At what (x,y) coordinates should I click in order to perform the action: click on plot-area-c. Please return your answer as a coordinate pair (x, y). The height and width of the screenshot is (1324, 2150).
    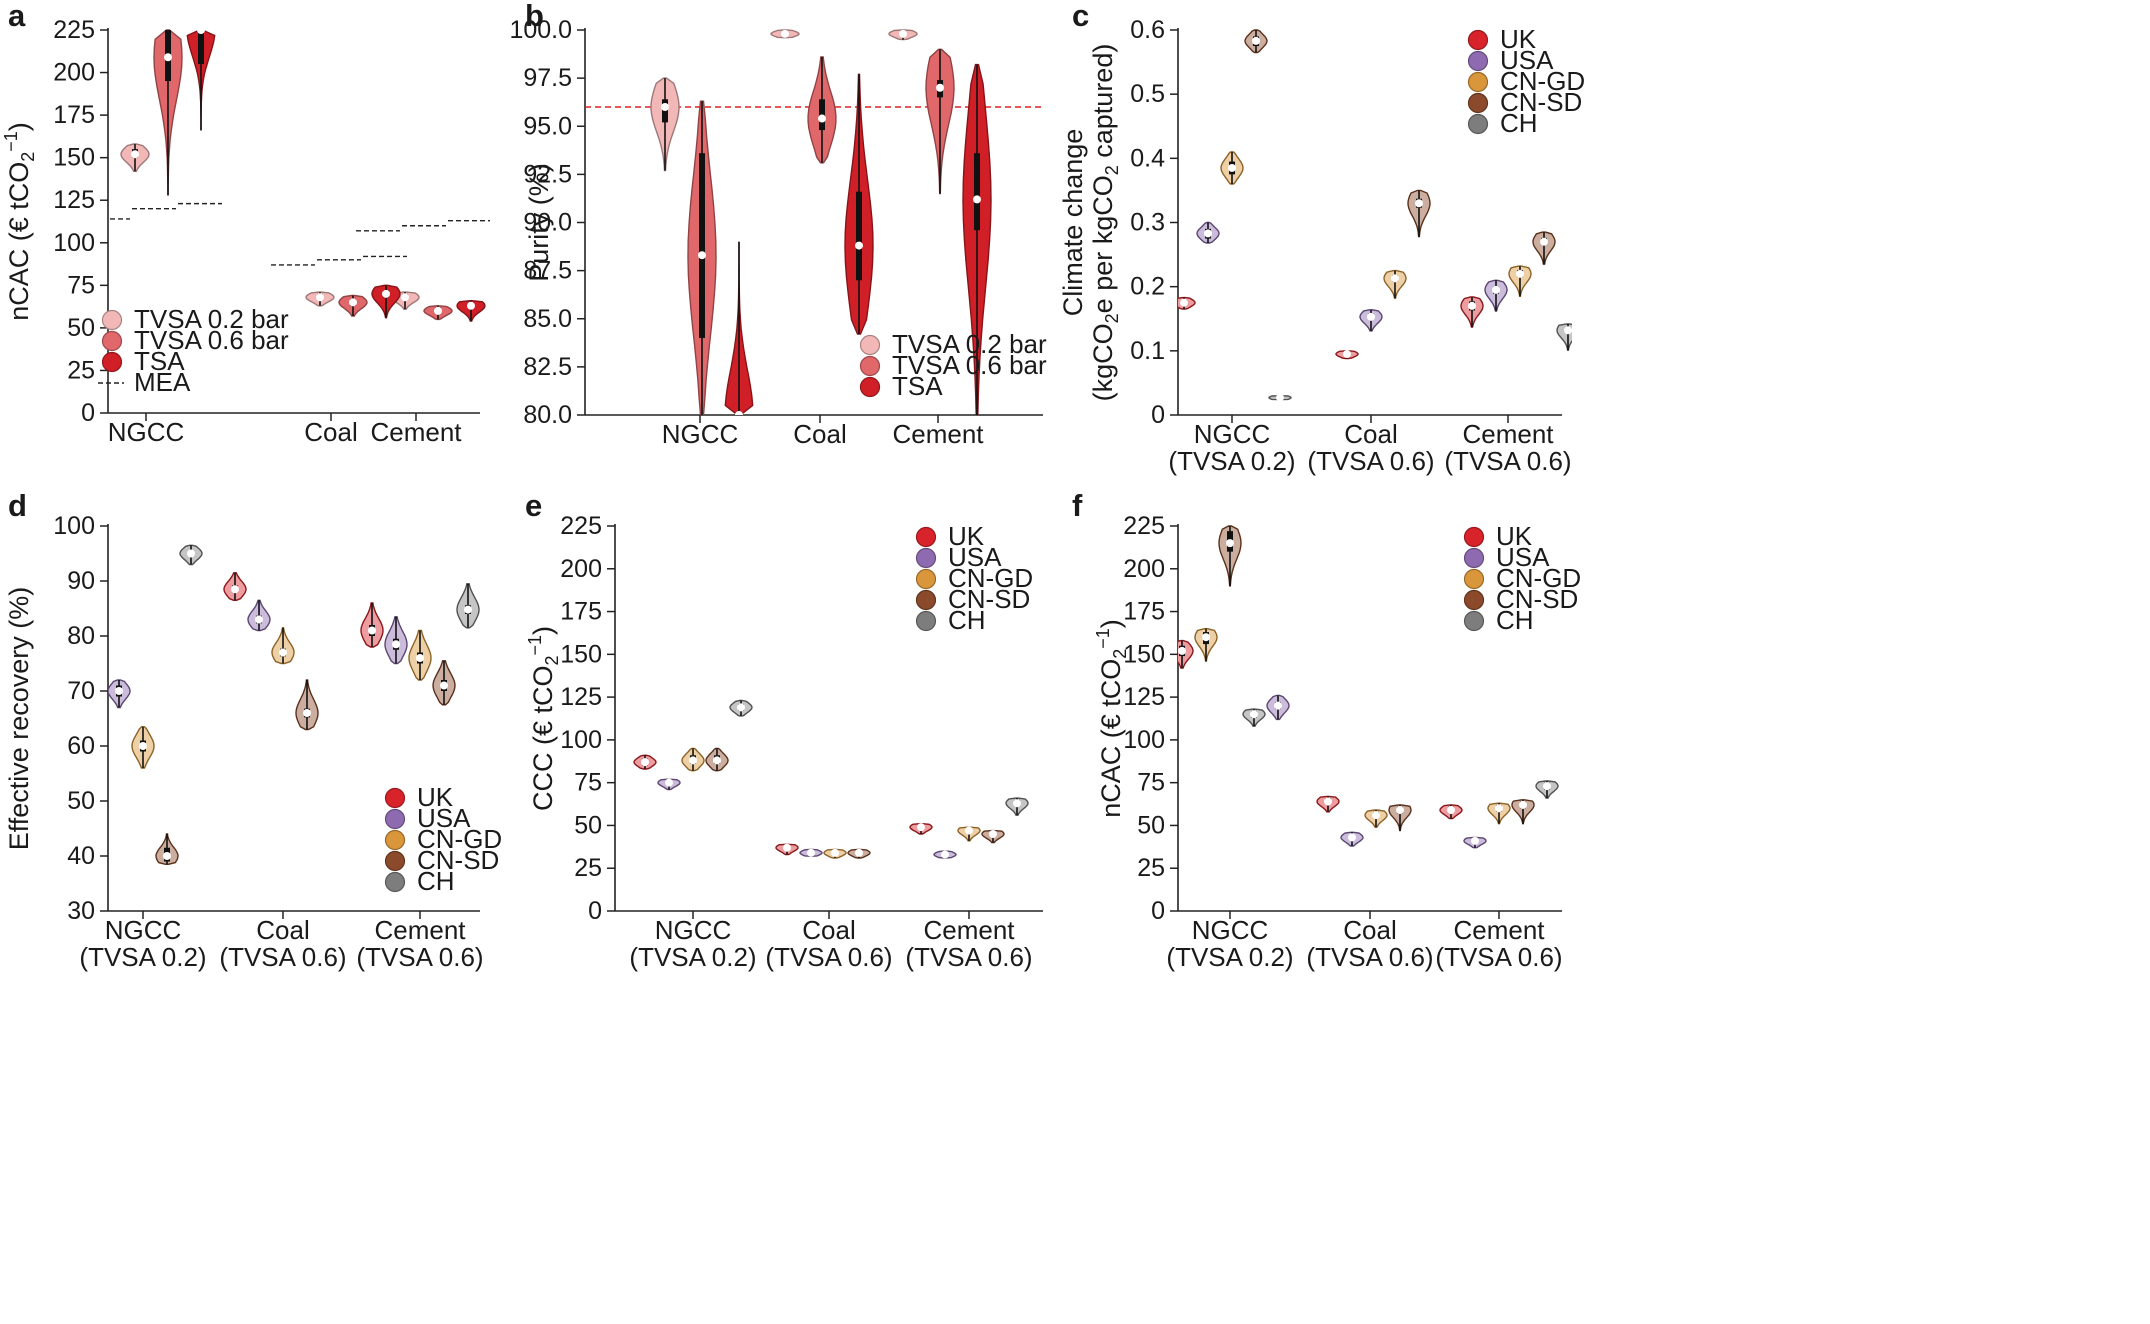
    Looking at the image, I should click on (1375, 215).